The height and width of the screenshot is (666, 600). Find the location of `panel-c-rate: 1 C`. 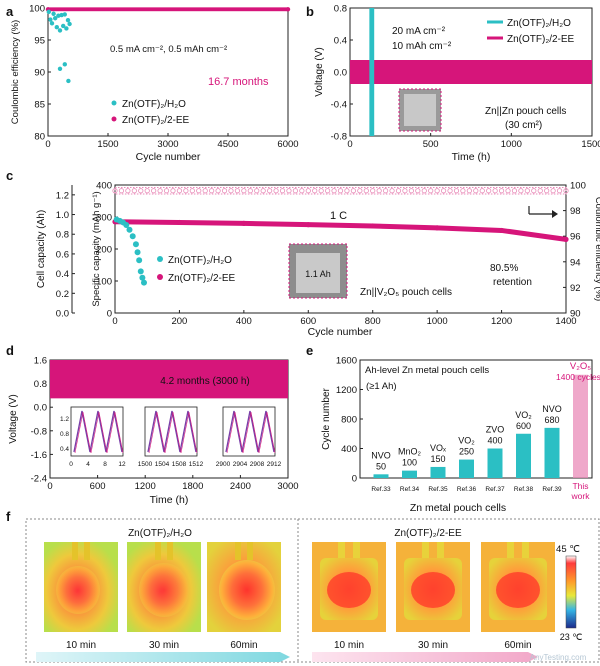

panel-c-rate: 1 C is located at coordinates (338, 216).